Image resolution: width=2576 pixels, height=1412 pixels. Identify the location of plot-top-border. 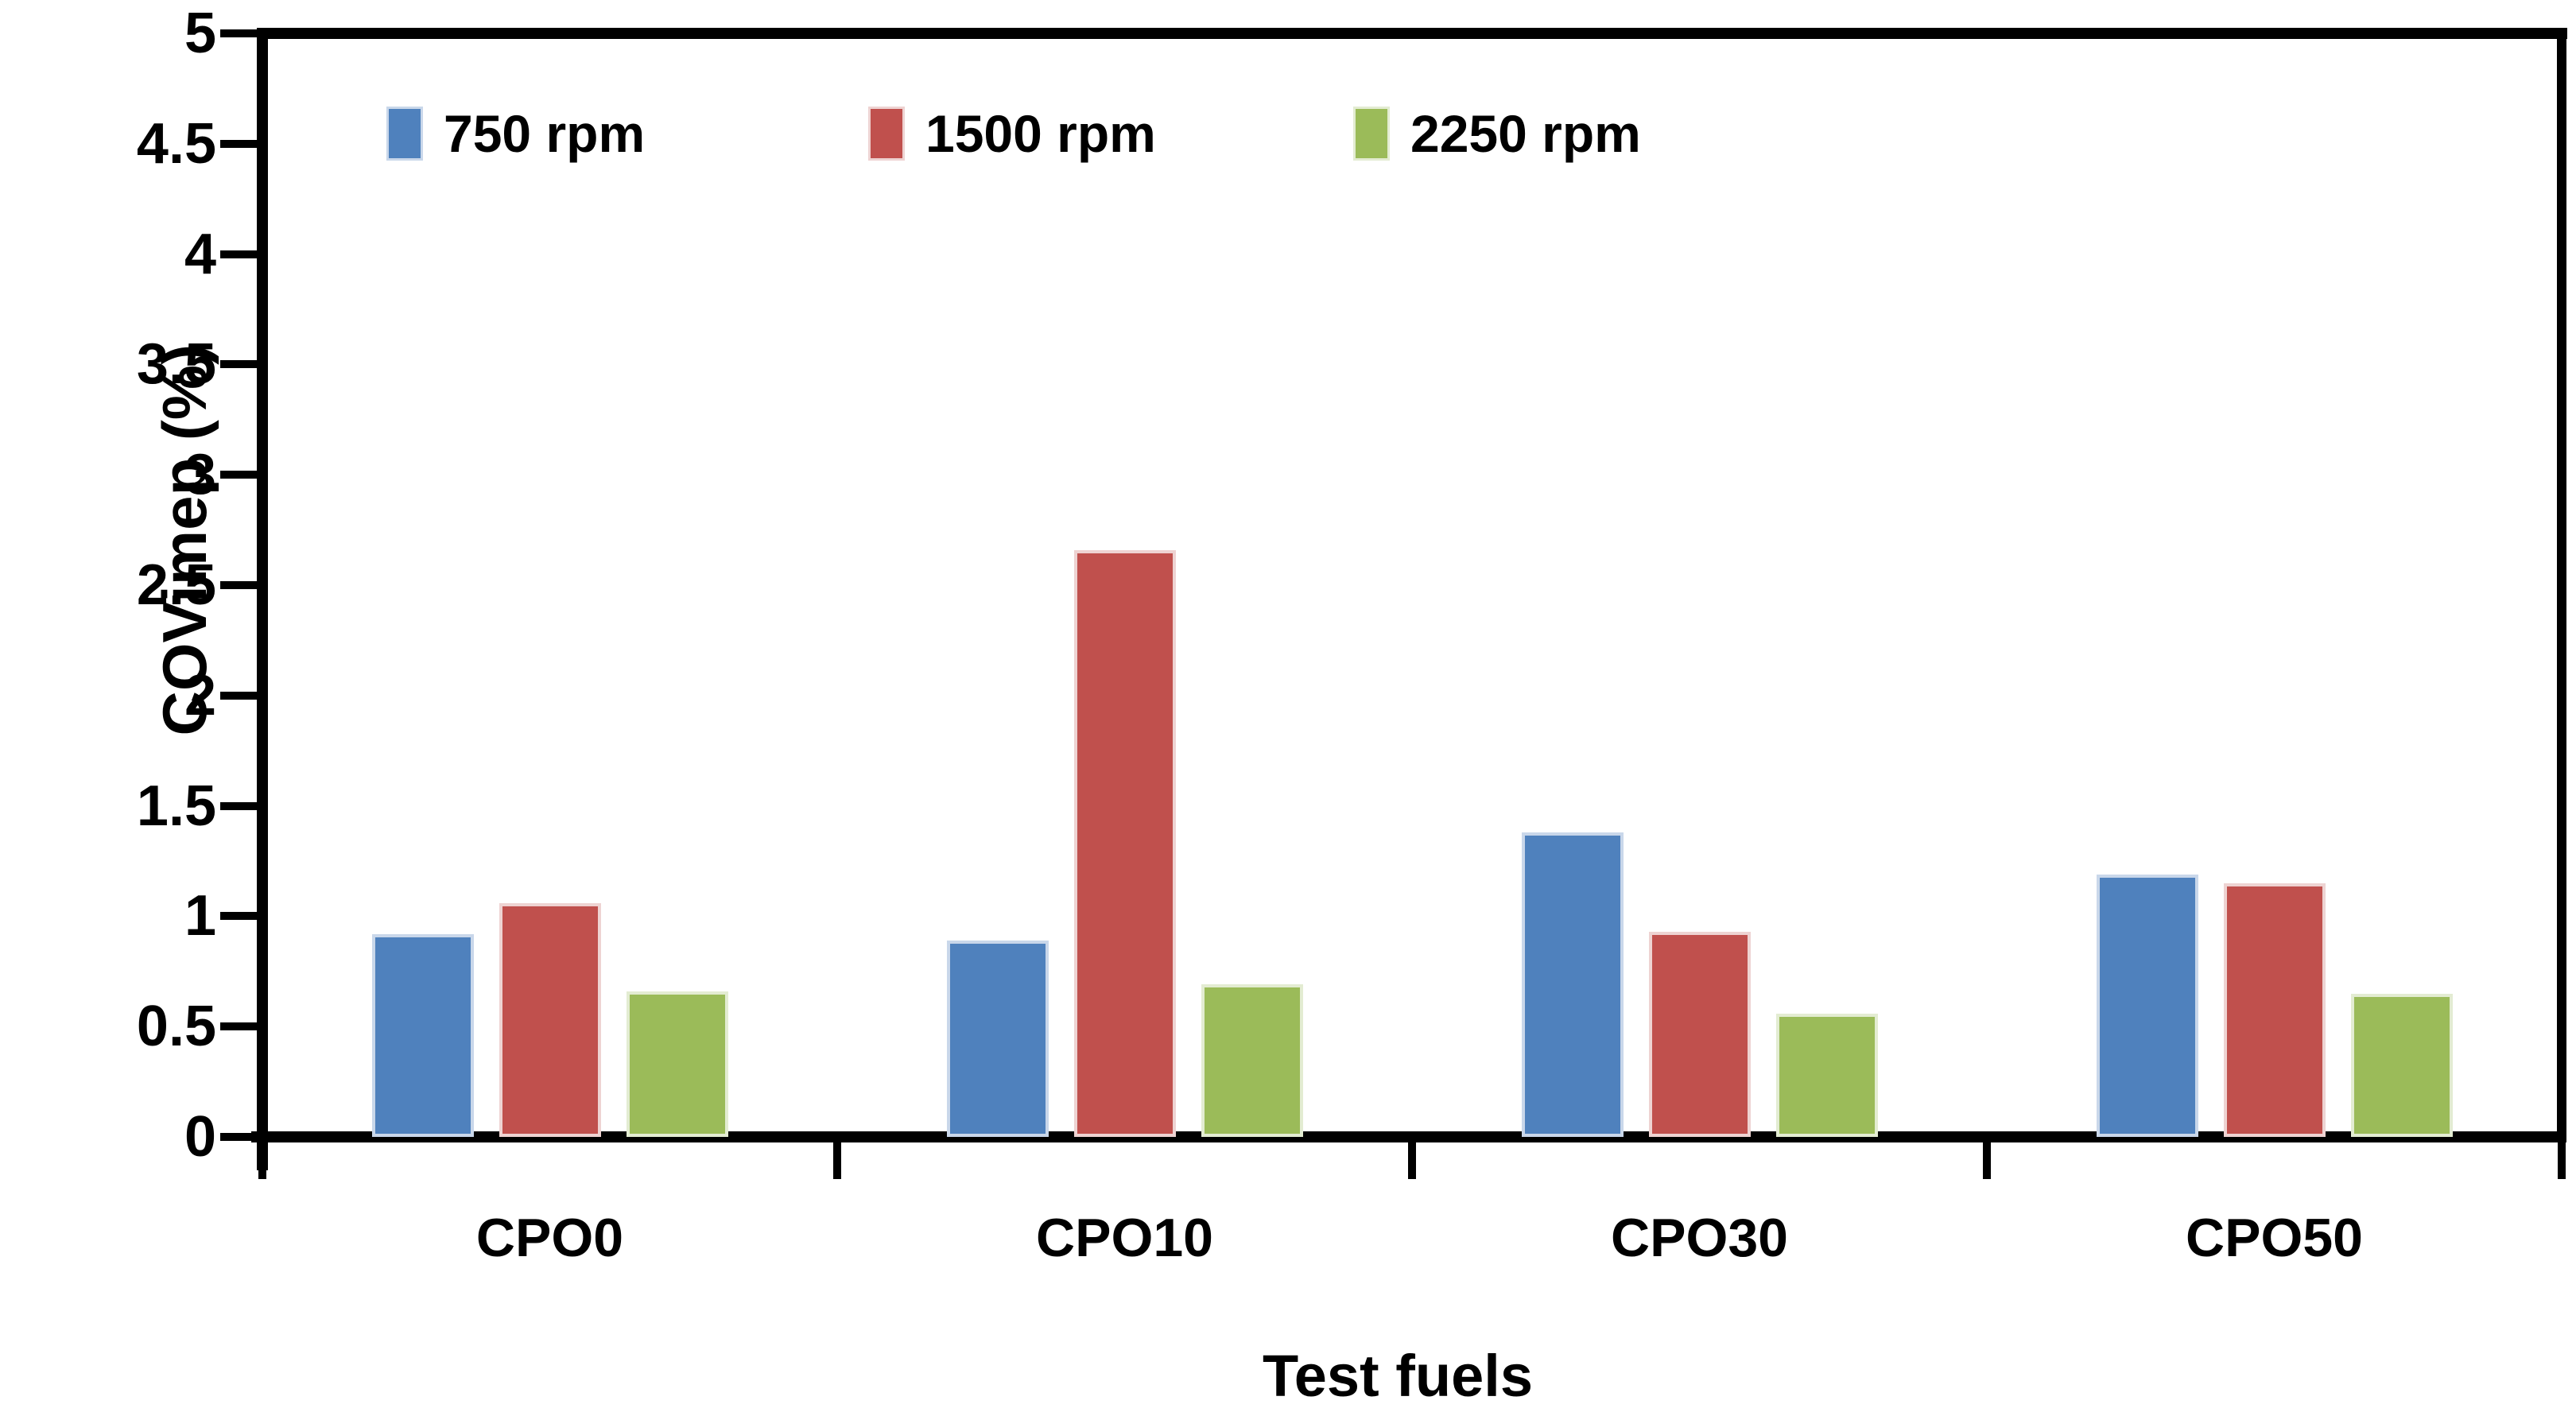
(1412, 33).